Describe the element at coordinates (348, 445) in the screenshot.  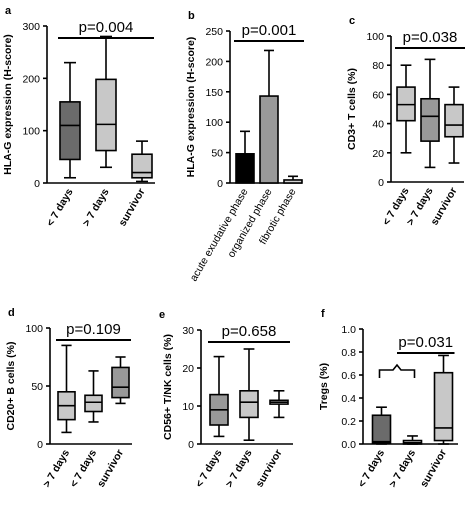
I see `y-tick-label: 0.0` at that location.